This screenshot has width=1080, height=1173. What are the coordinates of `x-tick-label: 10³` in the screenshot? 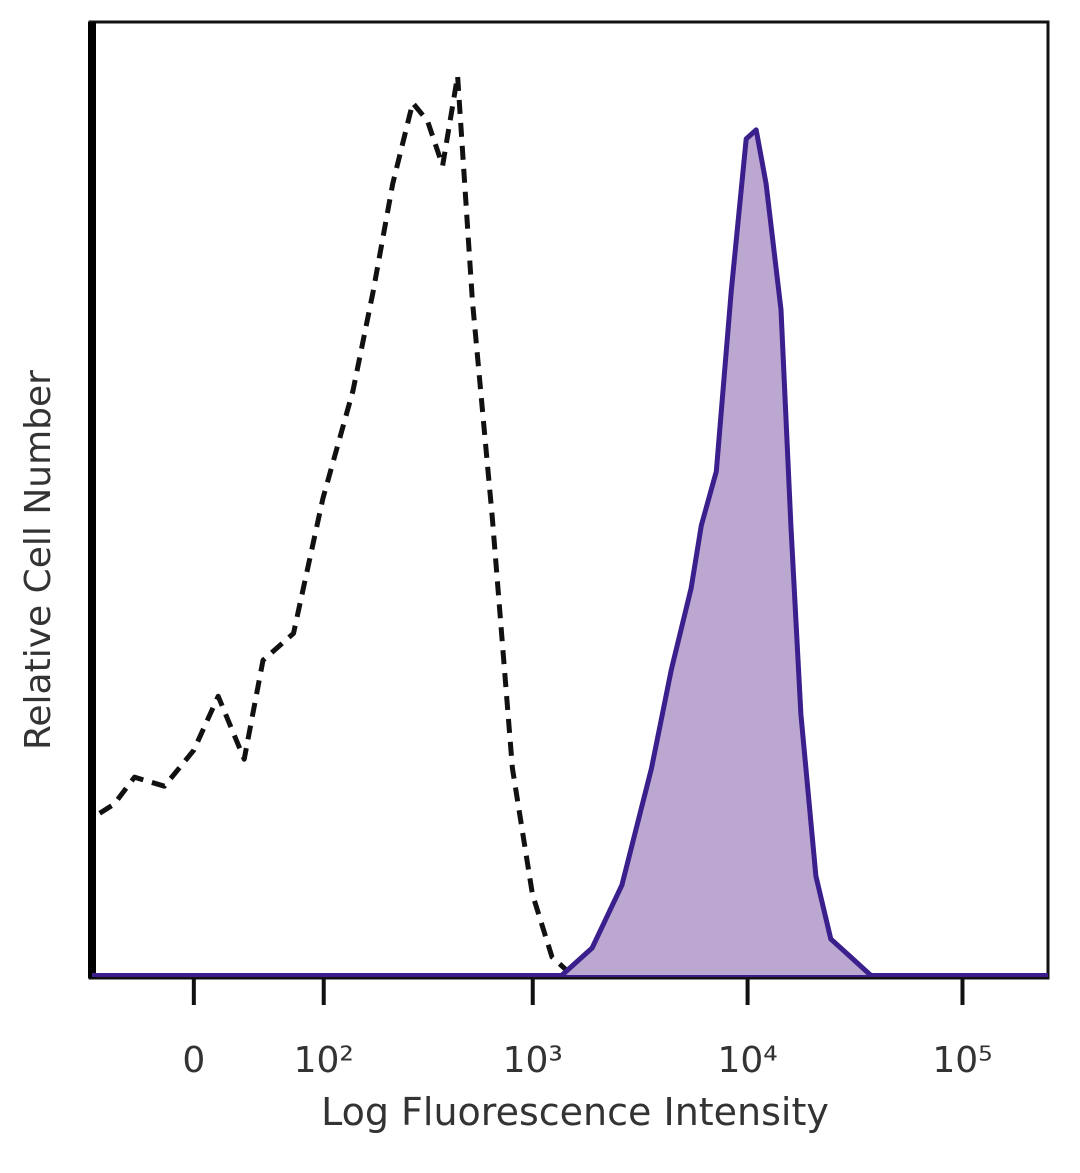 It's located at (533, 1060).